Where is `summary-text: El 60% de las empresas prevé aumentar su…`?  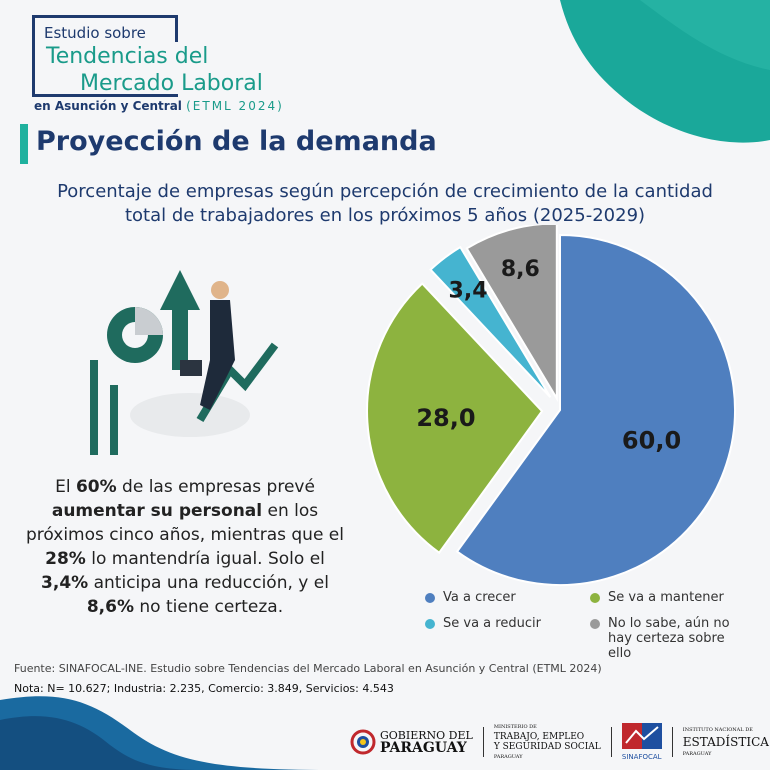
summary-text: El 60% de las empresas prevé aumentar su… is located at coordinates (185, 547).